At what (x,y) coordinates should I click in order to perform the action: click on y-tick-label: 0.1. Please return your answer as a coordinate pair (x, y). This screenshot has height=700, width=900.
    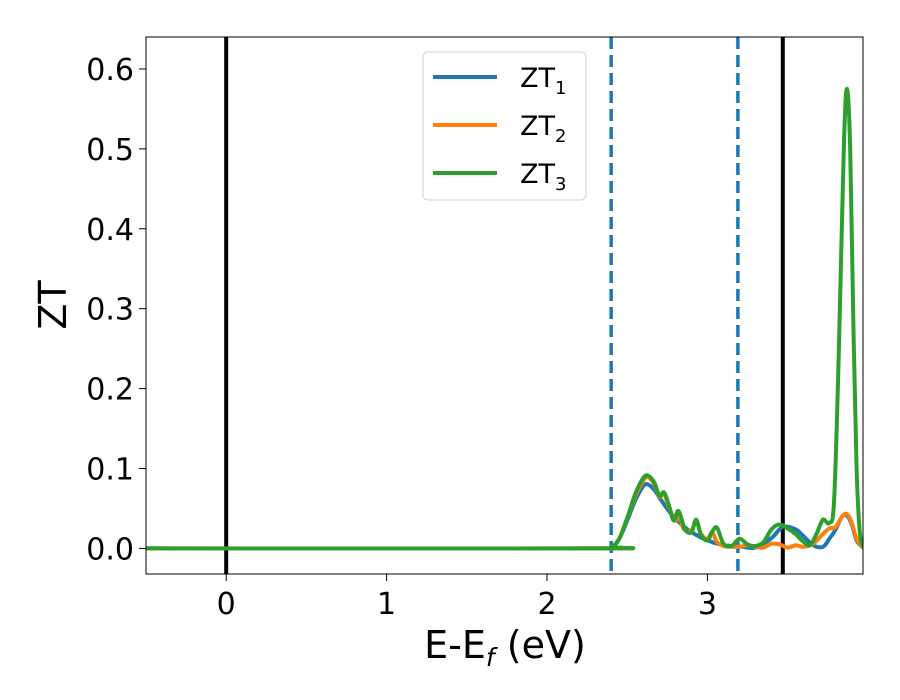
    Looking at the image, I should click on (110, 470).